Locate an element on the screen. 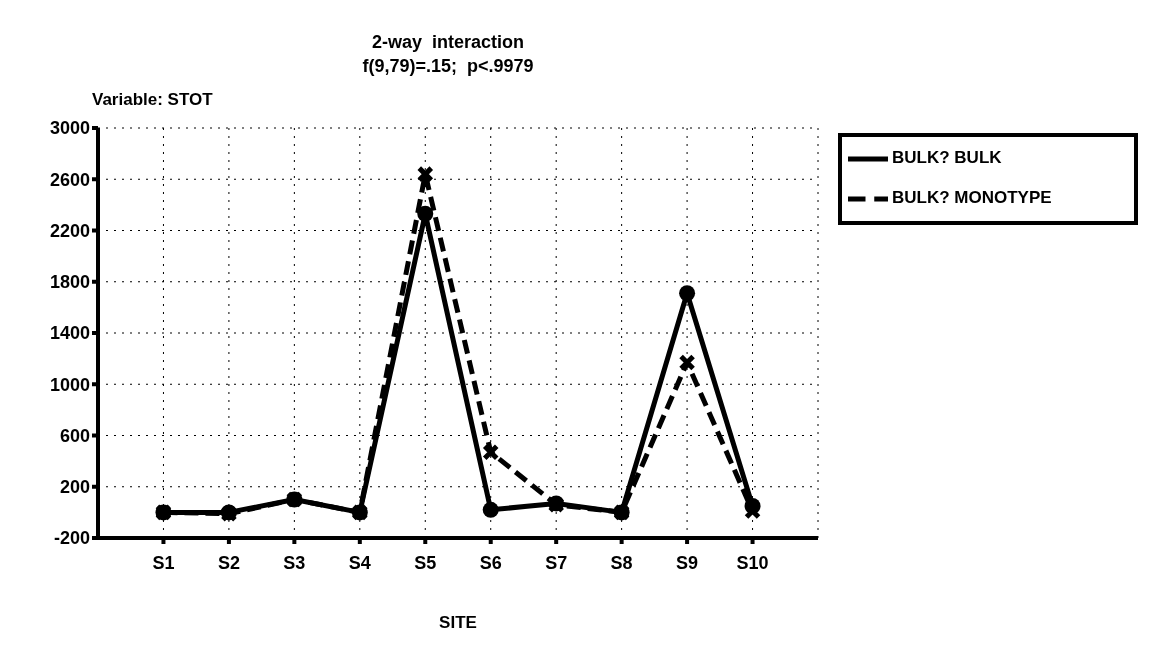 This screenshot has width=1149, height=651. x-tick-label: S8 is located at coordinates (621, 562).